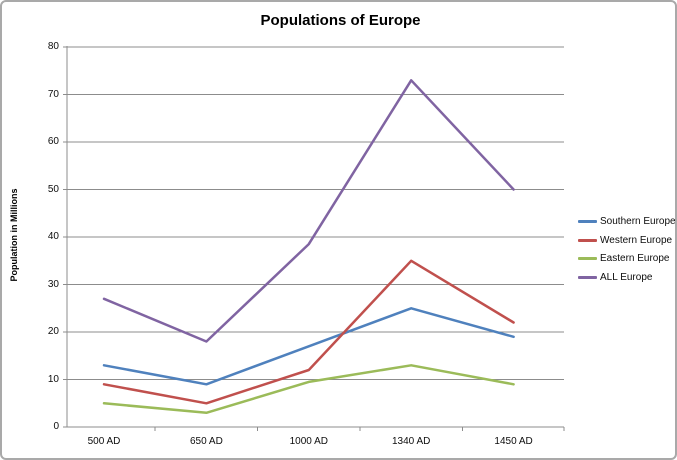 The height and width of the screenshot is (460, 677). I want to click on x-axis-category-label: 1000 AD, so click(308, 441).